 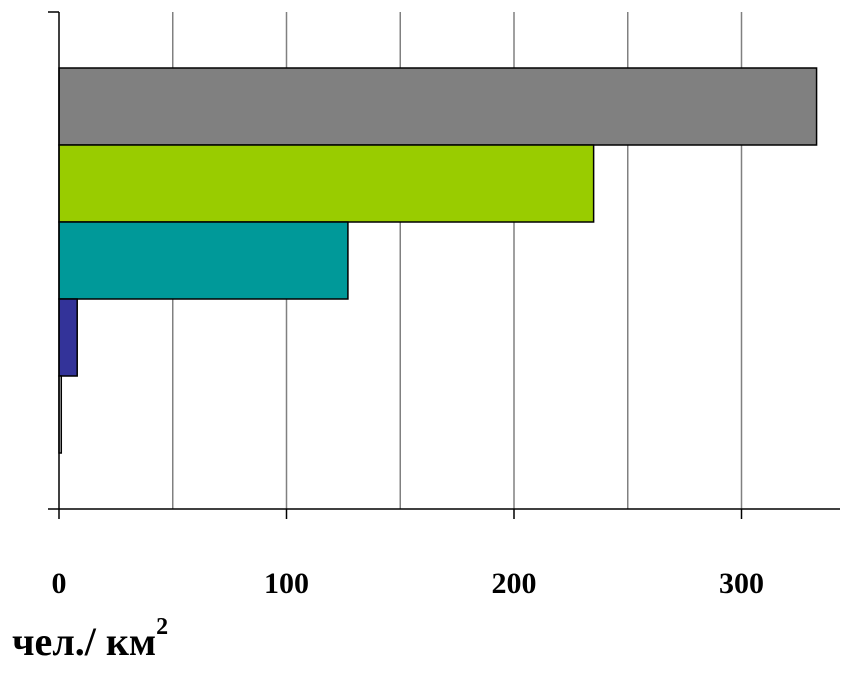 What do you see at coordinates (84, 641) in the screenshot?
I see `x-axis-unit-text: чел./ км` at bounding box center [84, 641].